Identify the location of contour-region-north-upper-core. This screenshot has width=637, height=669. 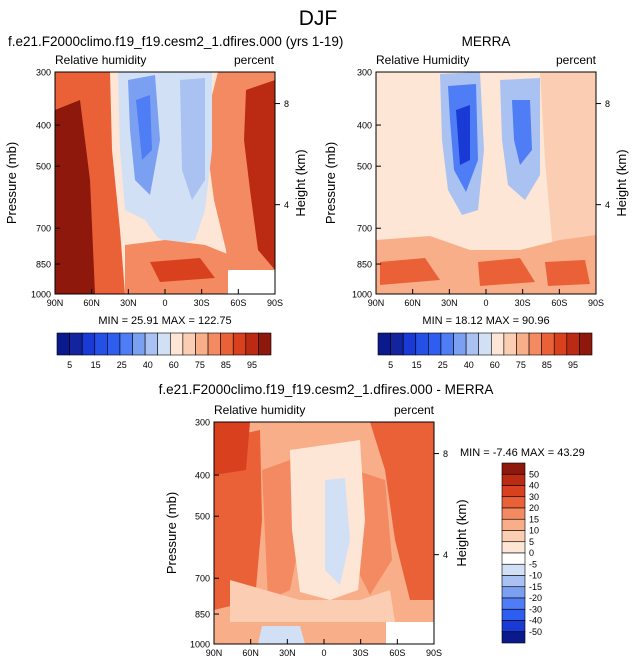
(232, 448).